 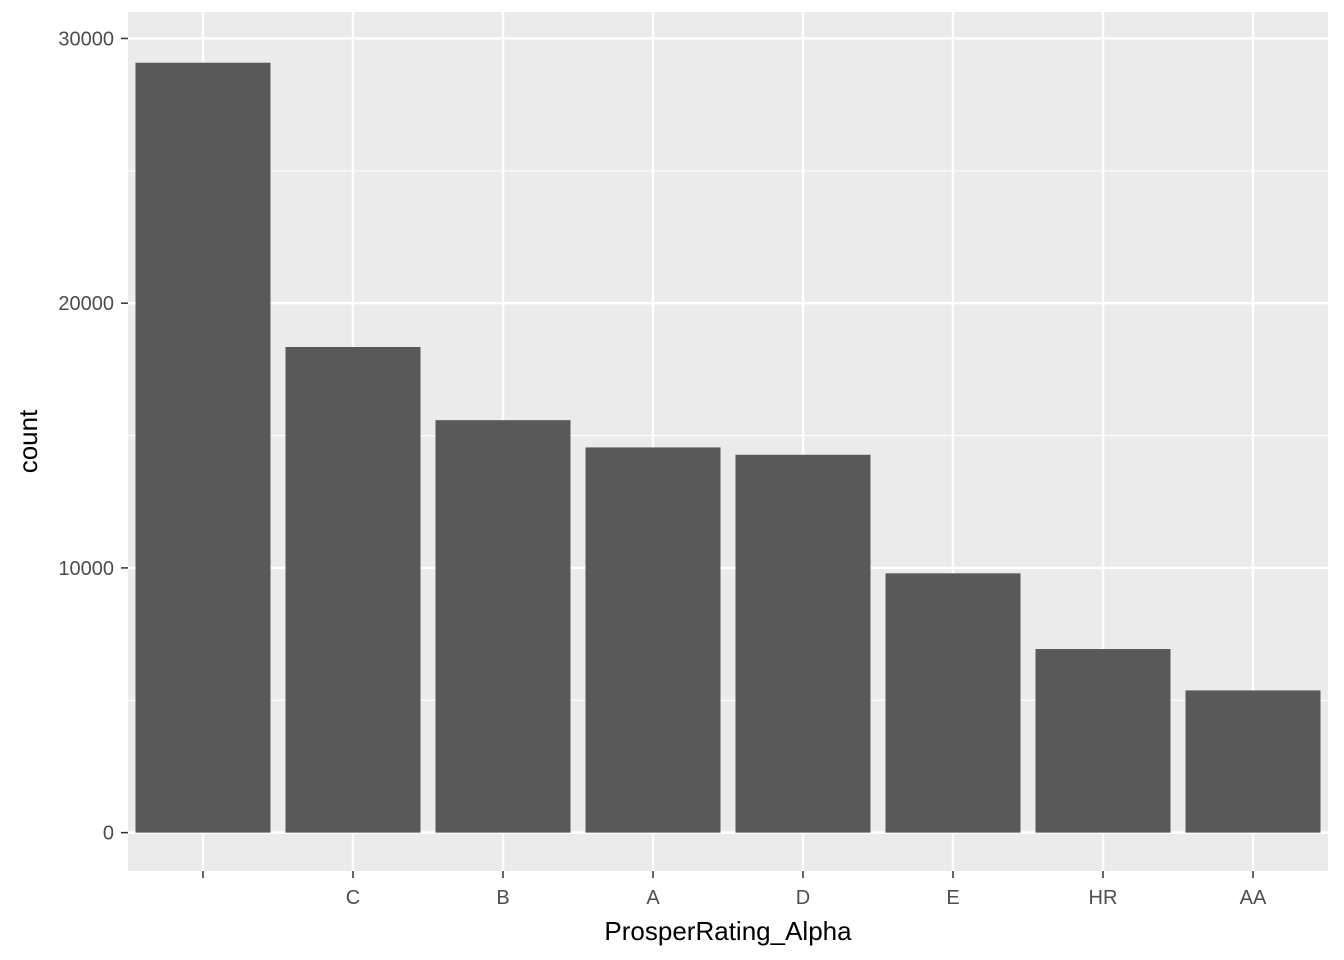 I want to click on y-tick-label: 30000, so click(x=86, y=39).